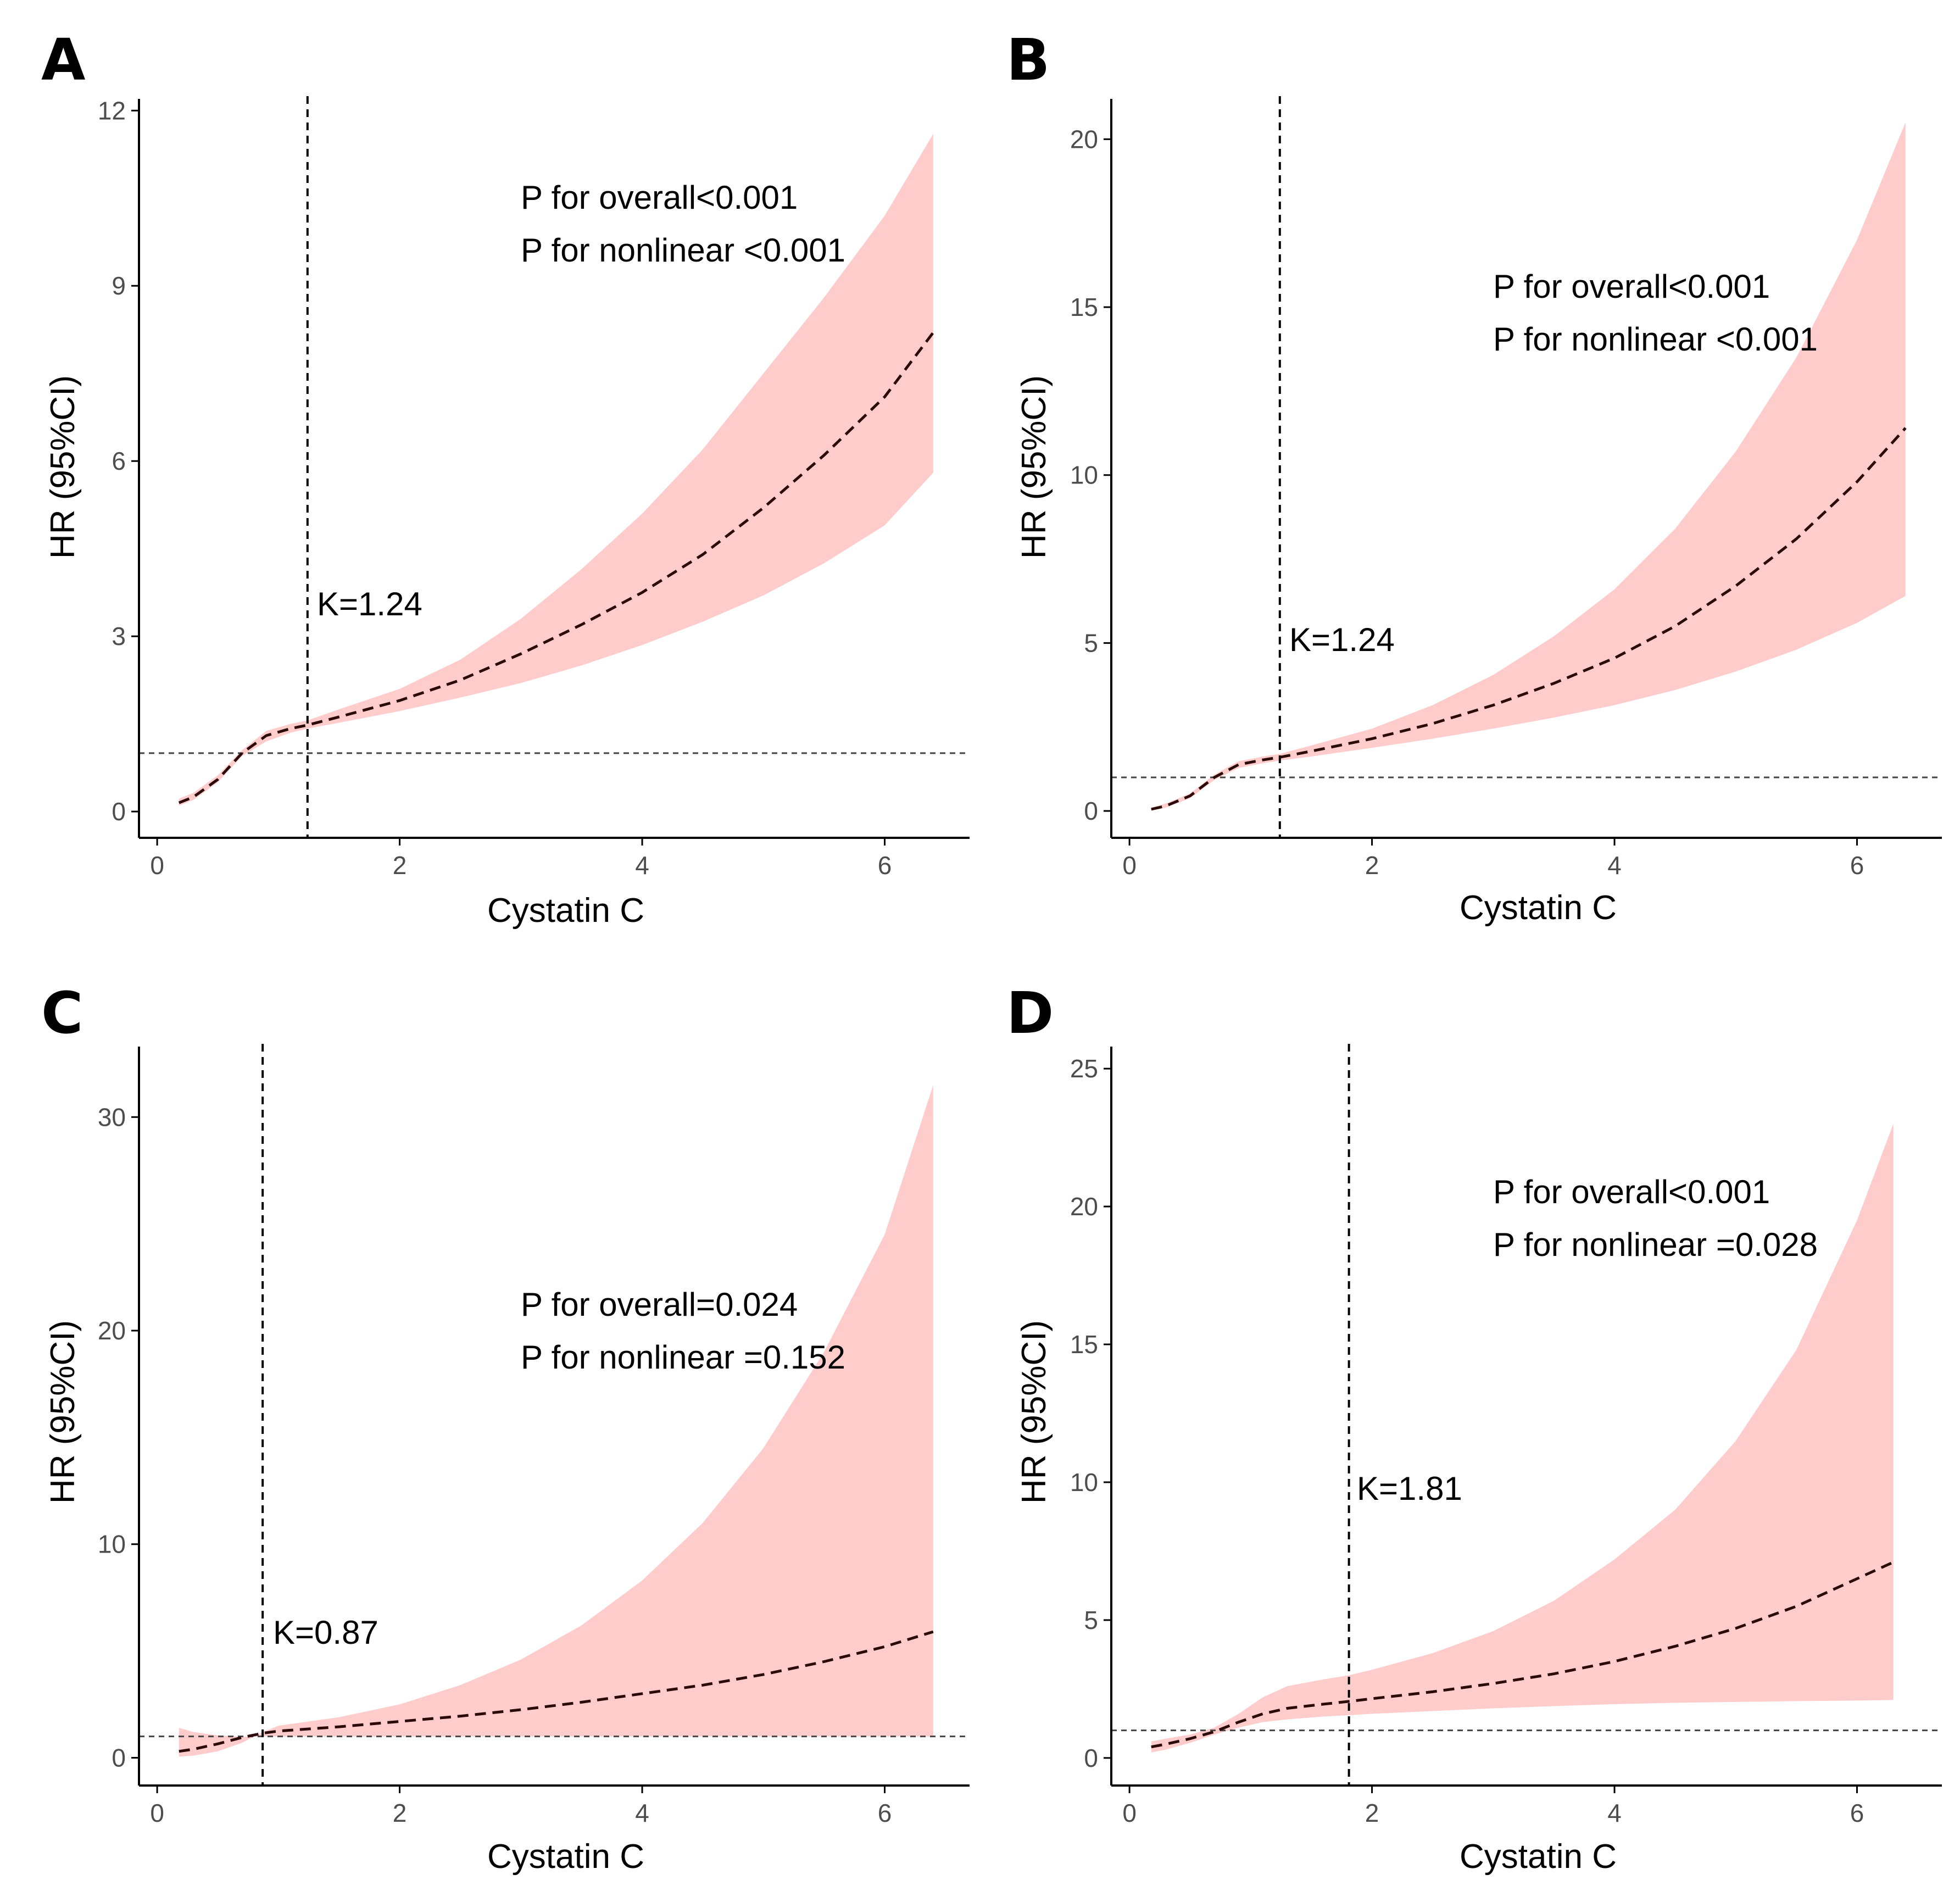  Describe the element at coordinates (1084, 475) in the screenshot. I see `panel-b-y-tick-label: 10` at that location.